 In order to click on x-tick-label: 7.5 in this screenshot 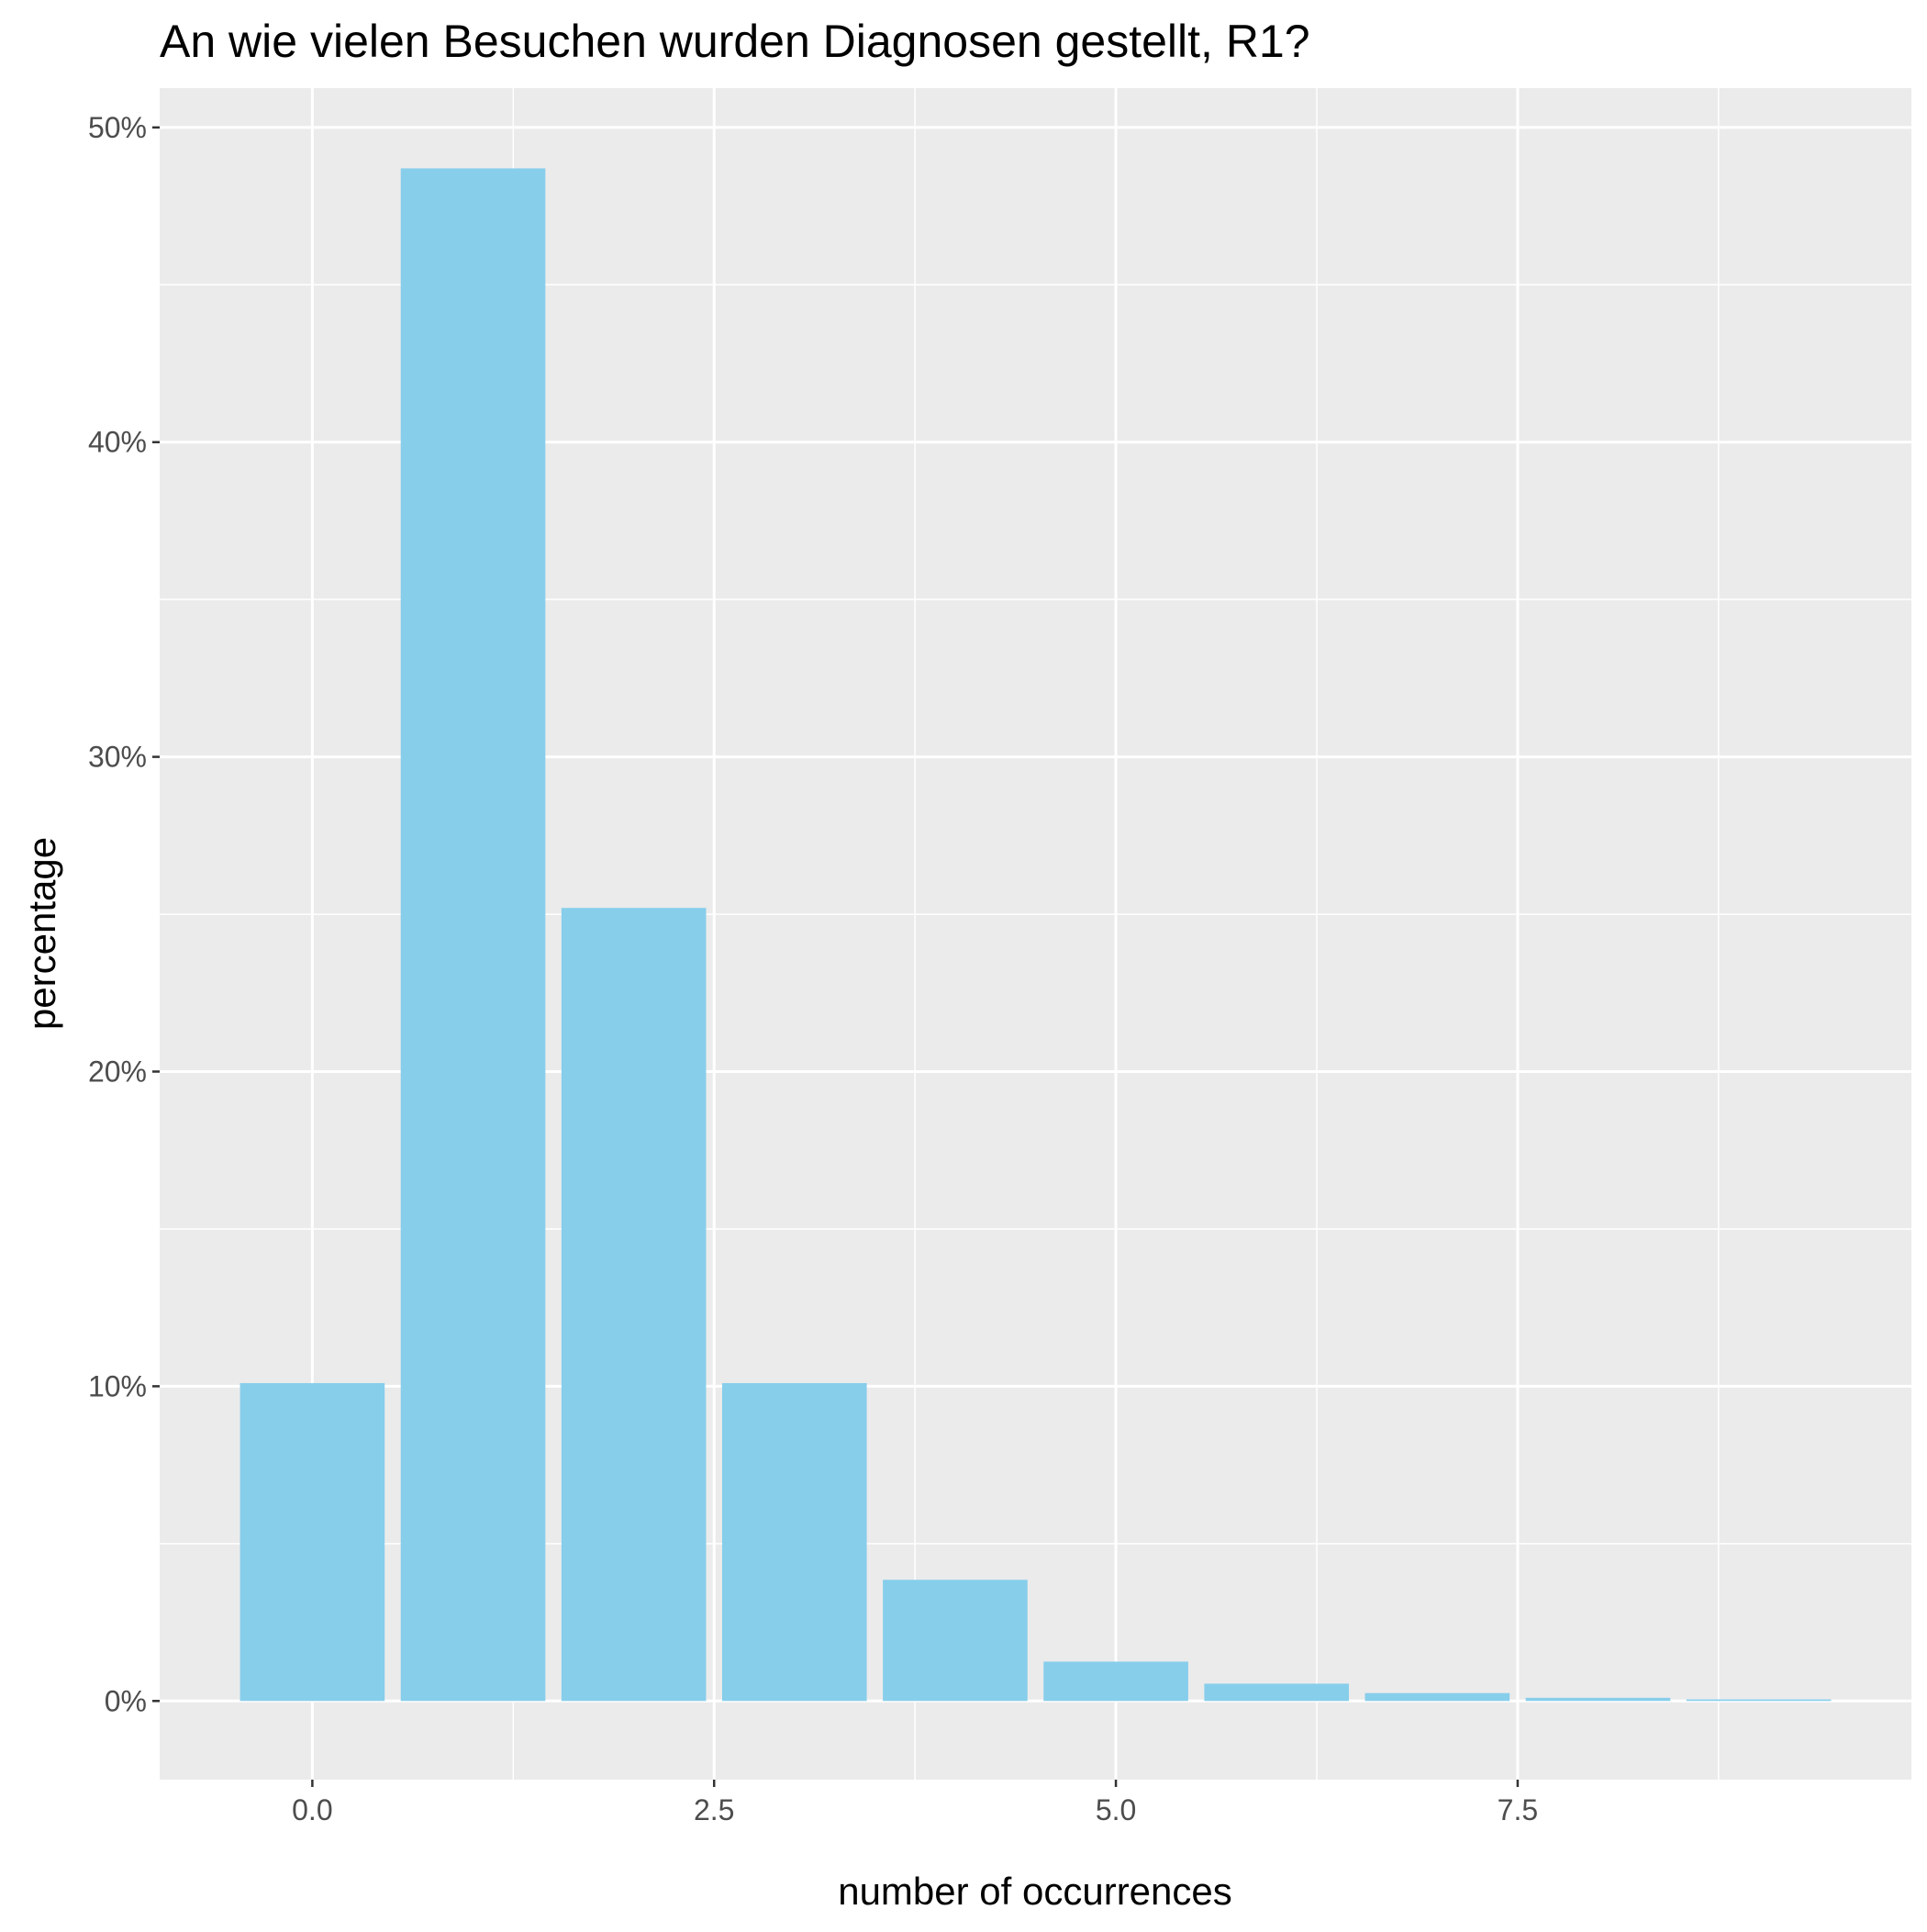, I will do `click(1518, 1809)`.